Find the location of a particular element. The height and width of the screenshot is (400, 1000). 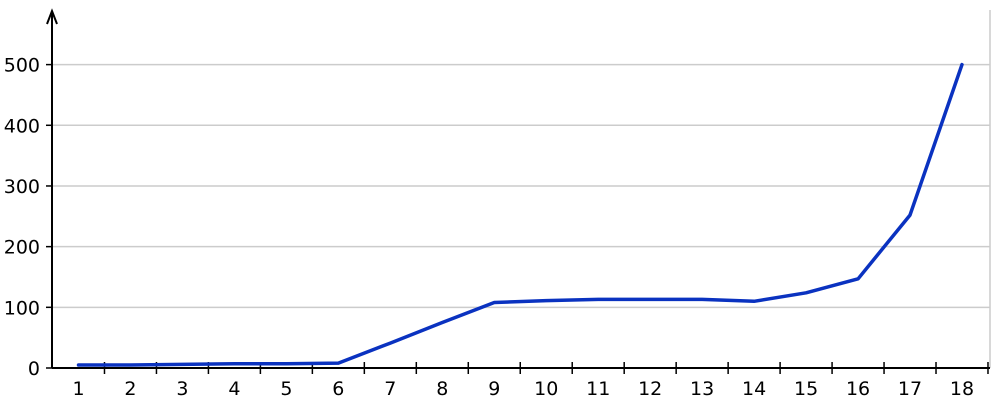

x-tick-label-15: 15 is located at coordinates (806, 389).